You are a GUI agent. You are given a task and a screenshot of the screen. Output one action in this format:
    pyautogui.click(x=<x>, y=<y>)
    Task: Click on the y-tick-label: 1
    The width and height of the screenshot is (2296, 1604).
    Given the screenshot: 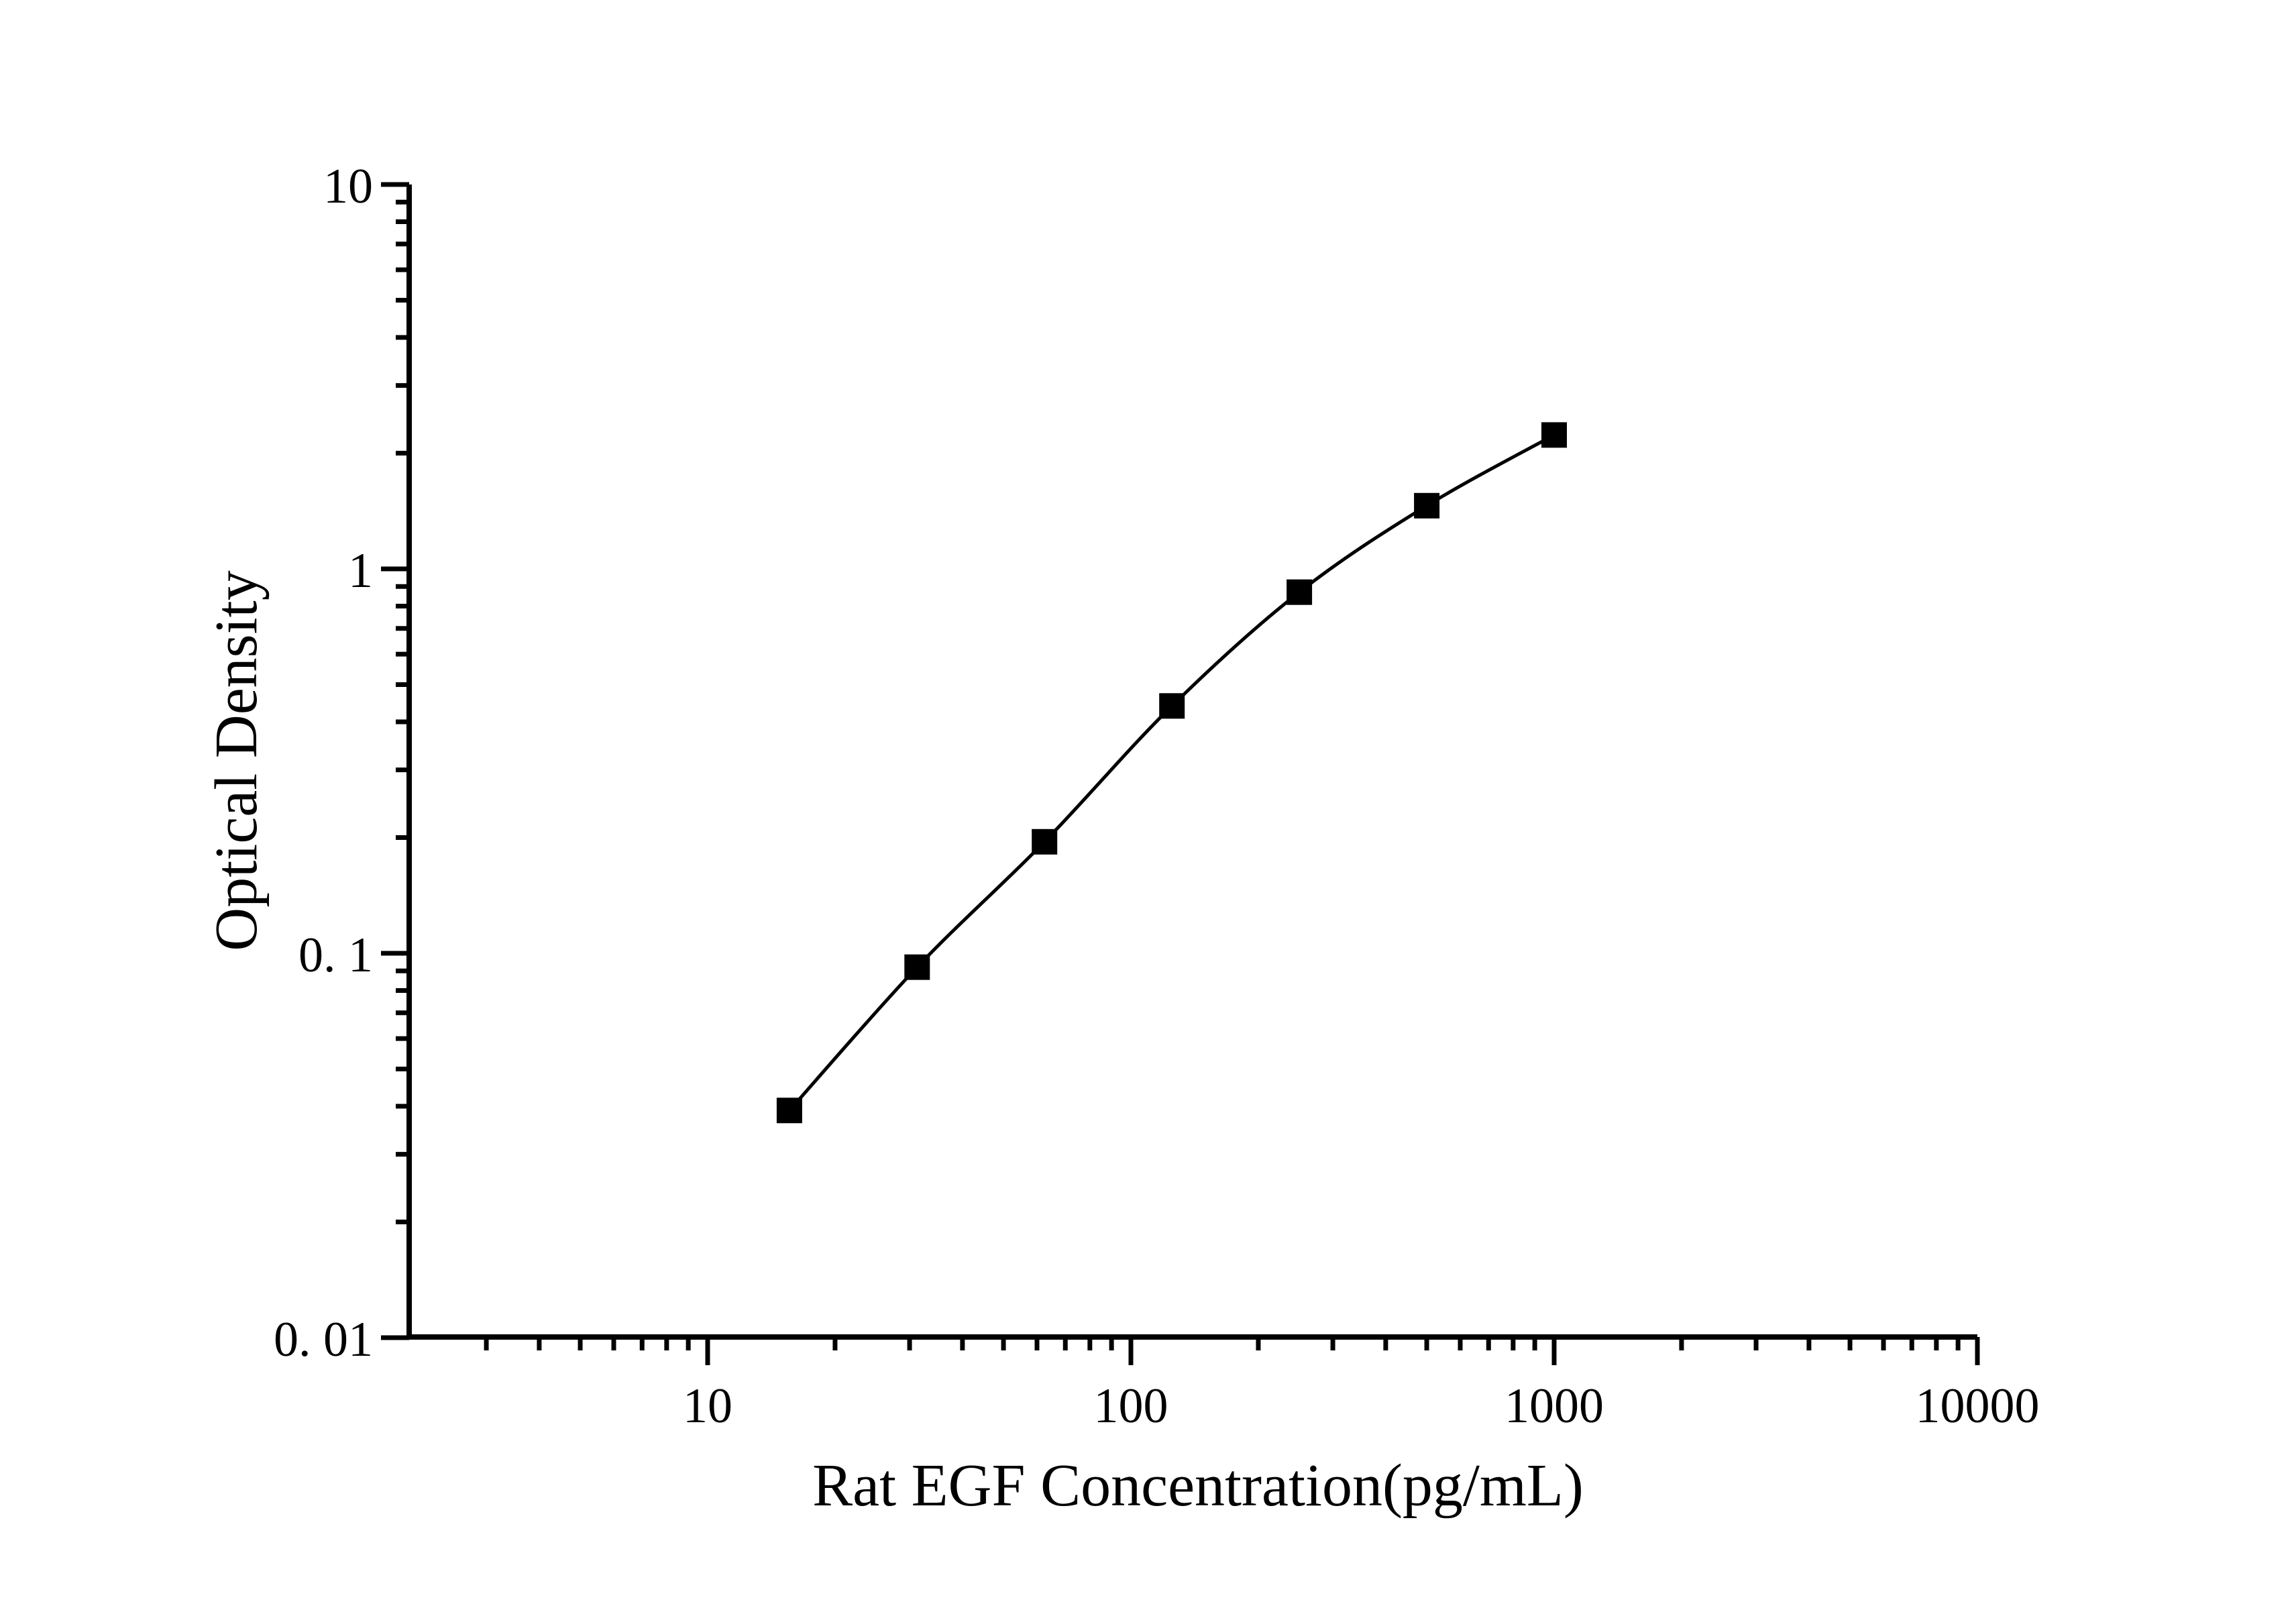 What is the action you would take?
    pyautogui.click(x=360, y=570)
    